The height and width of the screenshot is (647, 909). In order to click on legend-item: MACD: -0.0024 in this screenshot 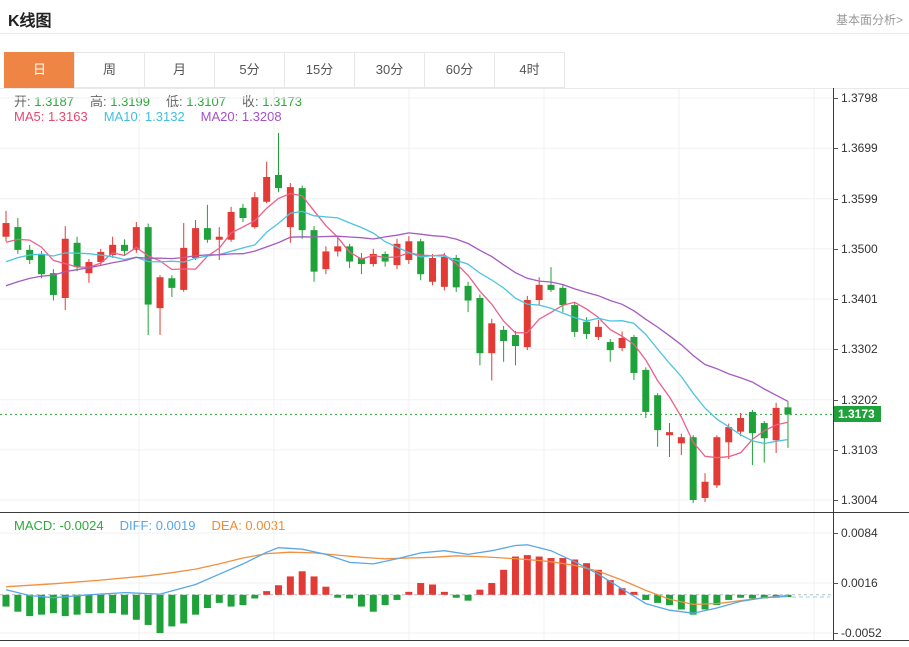, I will do `click(59, 525)`.